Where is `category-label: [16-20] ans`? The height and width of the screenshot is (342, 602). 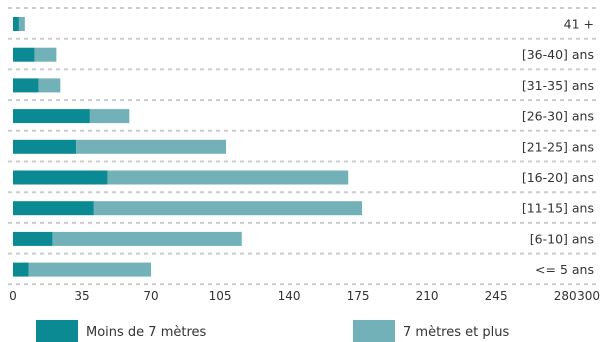
category-label: [16-20] ans is located at coordinates (558, 177).